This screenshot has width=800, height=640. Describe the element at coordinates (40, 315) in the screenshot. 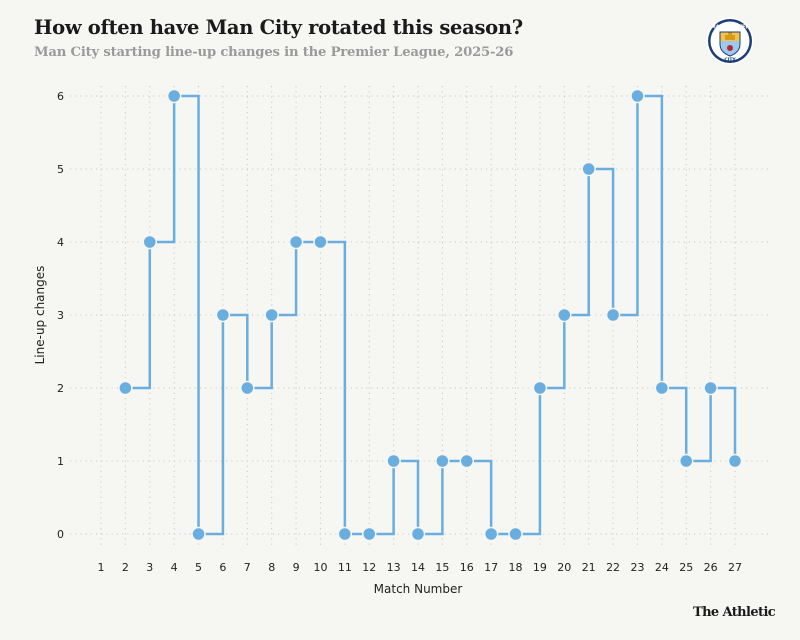

I see `y-axis-label: Line-up changes` at that location.